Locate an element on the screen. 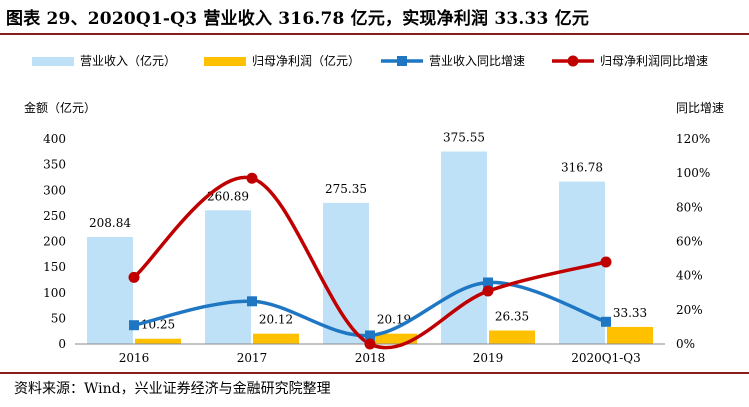 The width and height of the screenshot is (749, 407). left-tick-label: 0 is located at coordinates (62, 344).